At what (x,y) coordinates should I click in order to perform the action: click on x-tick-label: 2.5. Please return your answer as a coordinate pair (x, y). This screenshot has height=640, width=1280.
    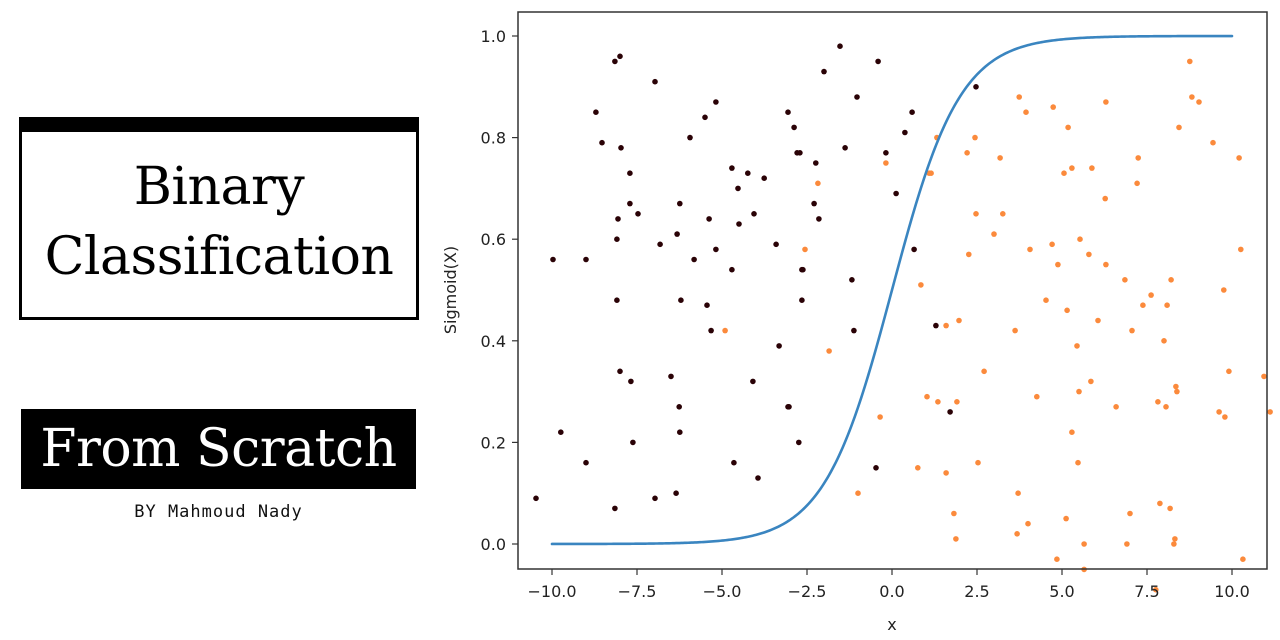
    Looking at the image, I should click on (976, 591).